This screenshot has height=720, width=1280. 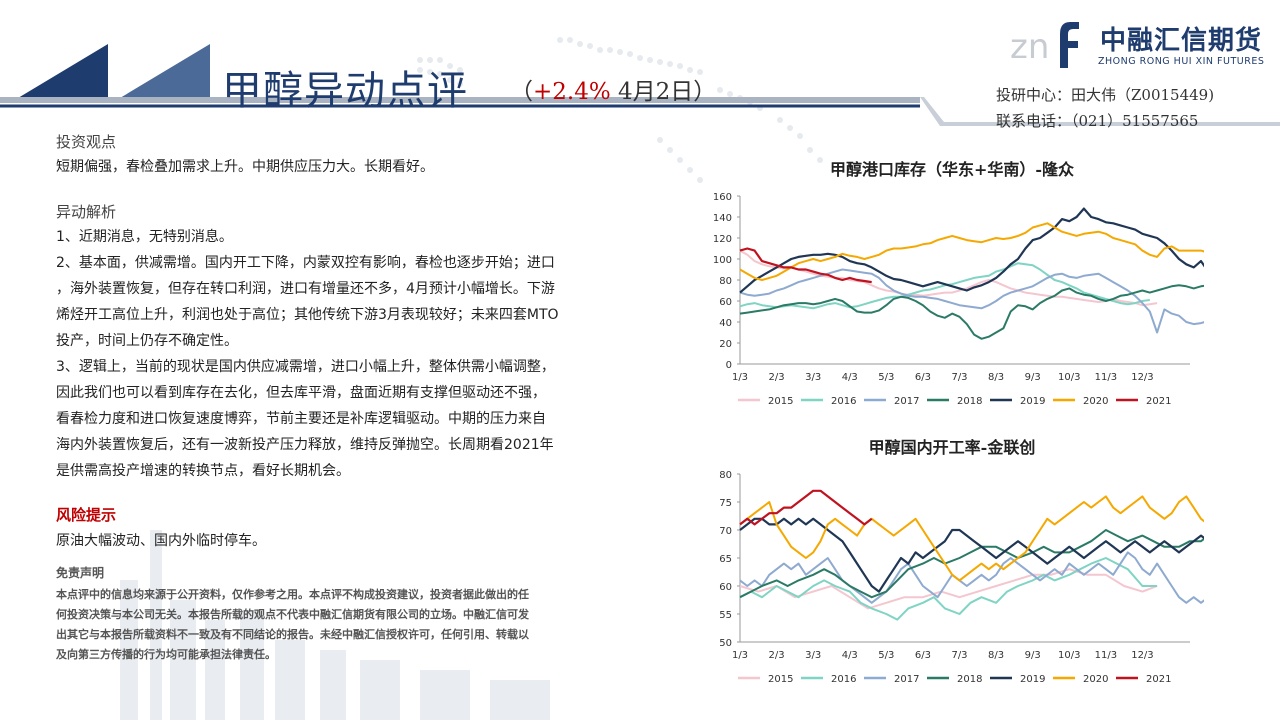 I want to click on analysis-line: 2、基本面，供减需增。国内开工下降，内蒙双控有影响，春检也逐步开始；进口, so click(x=305, y=263).